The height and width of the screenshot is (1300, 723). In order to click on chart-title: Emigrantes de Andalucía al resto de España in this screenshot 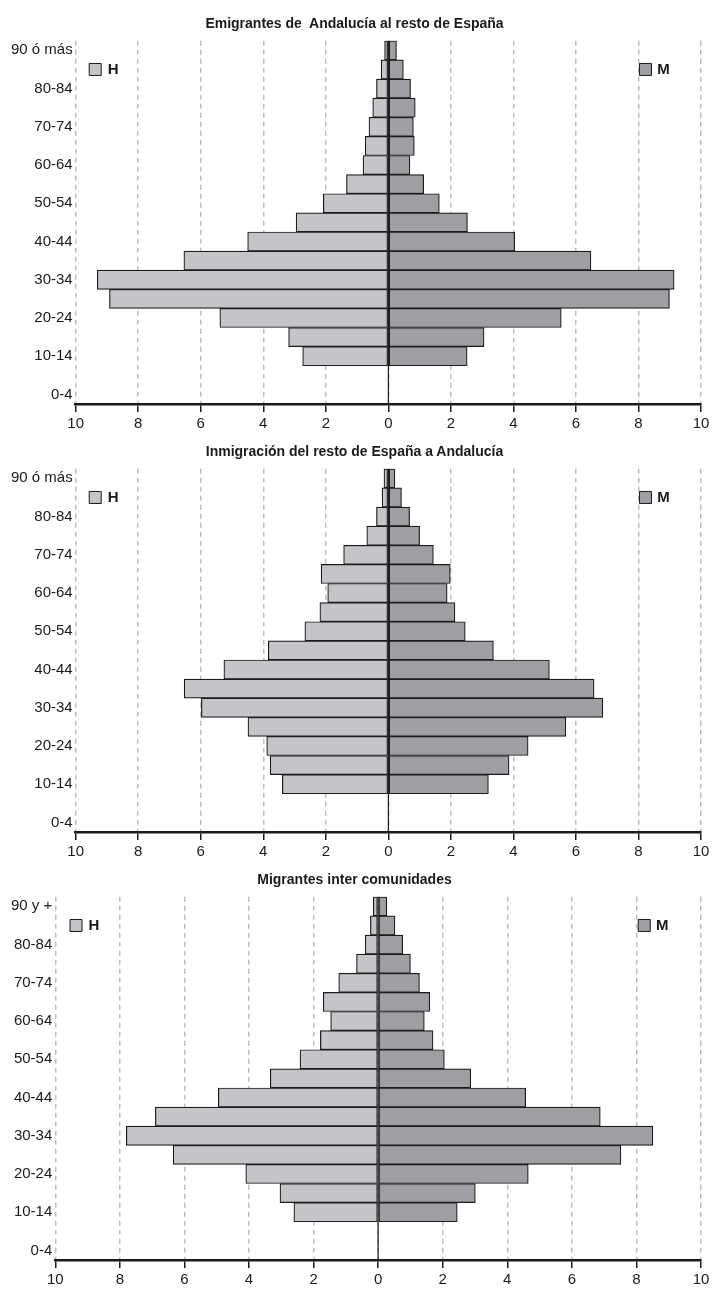, I will do `click(354, 23)`.